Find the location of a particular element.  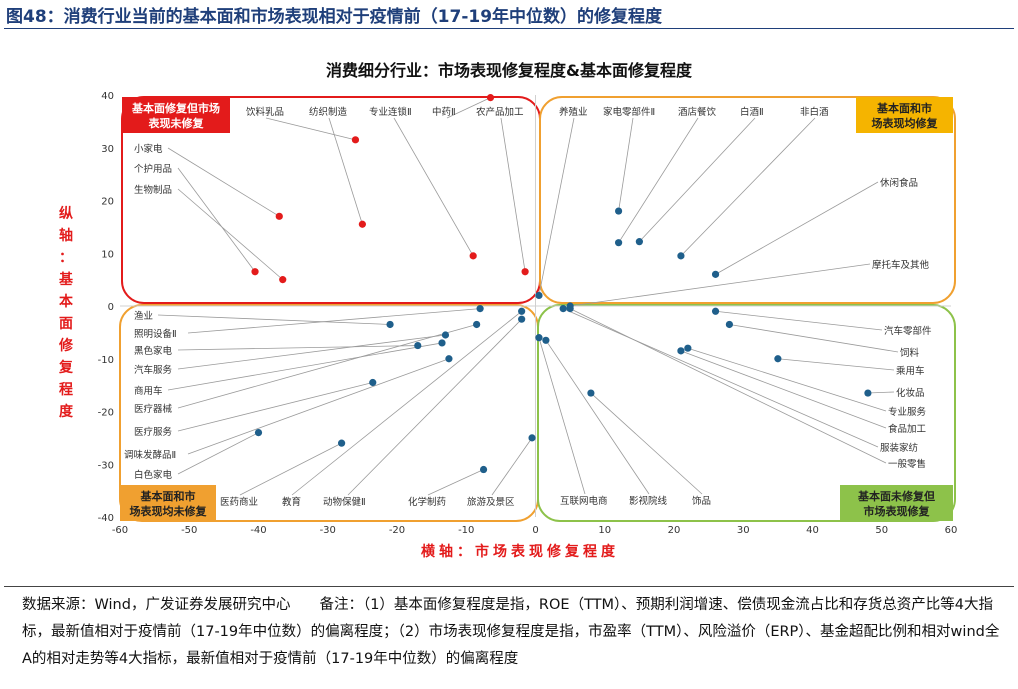

quadrant-label-3: 基本面和市 is located at coordinates (168, 496).